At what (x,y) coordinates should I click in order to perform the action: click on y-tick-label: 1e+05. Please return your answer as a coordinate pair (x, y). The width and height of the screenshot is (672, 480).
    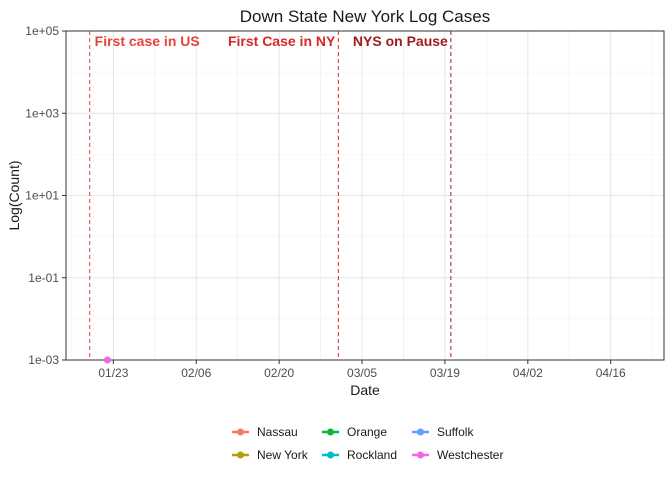
    Looking at the image, I should click on (42, 31).